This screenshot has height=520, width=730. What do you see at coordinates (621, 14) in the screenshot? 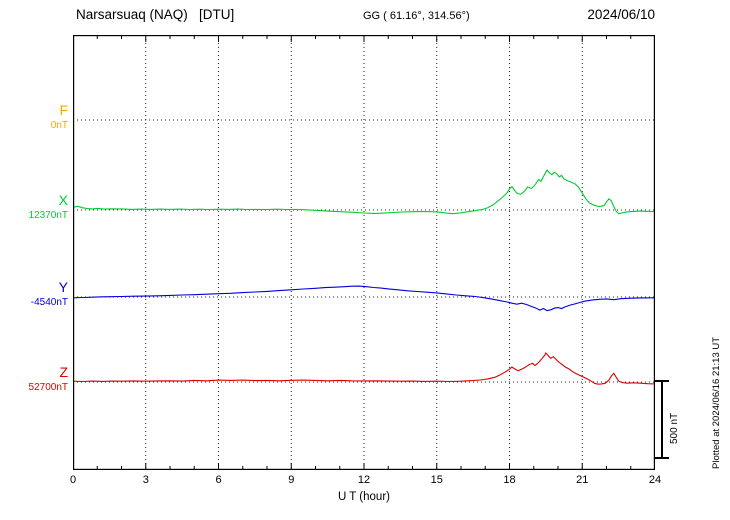
I see `date-label: 2024/06/10` at bounding box center [621, 14].